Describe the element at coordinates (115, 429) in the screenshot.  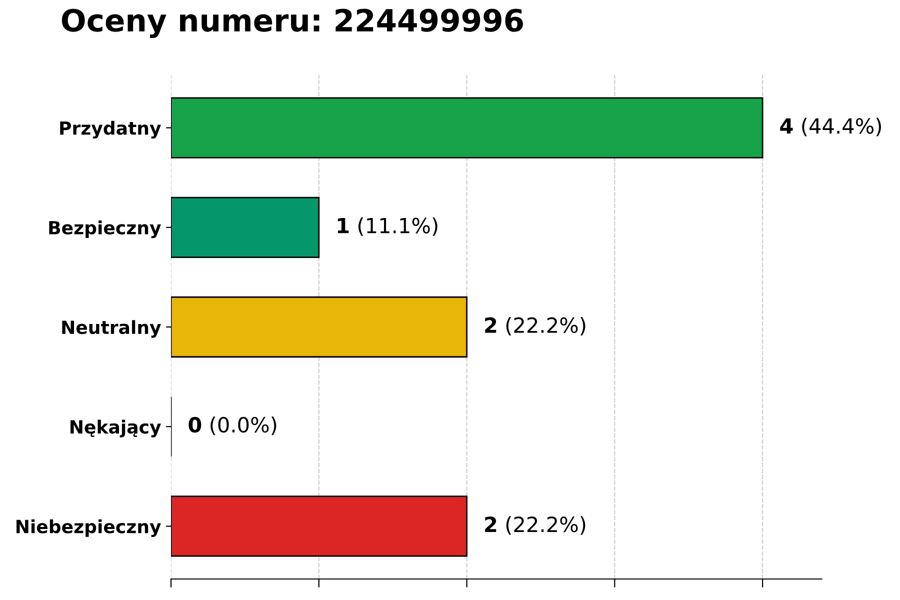
I see `y-tick-label: Nękający` at that location.